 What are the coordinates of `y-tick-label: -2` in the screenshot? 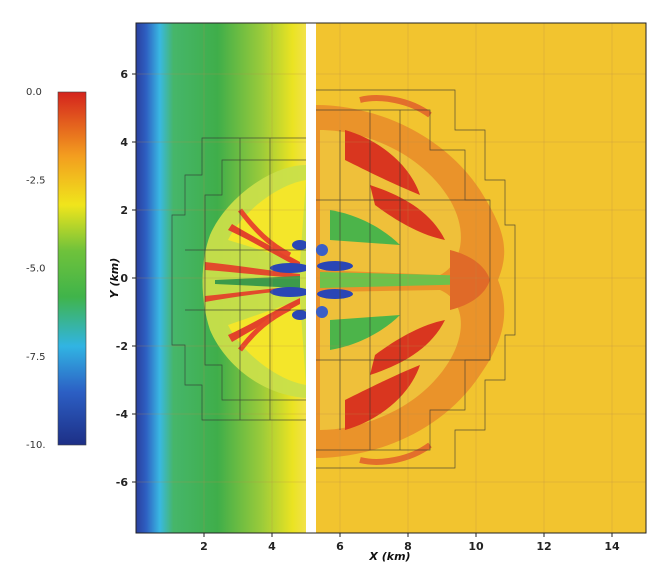 It's located at (122, 346).